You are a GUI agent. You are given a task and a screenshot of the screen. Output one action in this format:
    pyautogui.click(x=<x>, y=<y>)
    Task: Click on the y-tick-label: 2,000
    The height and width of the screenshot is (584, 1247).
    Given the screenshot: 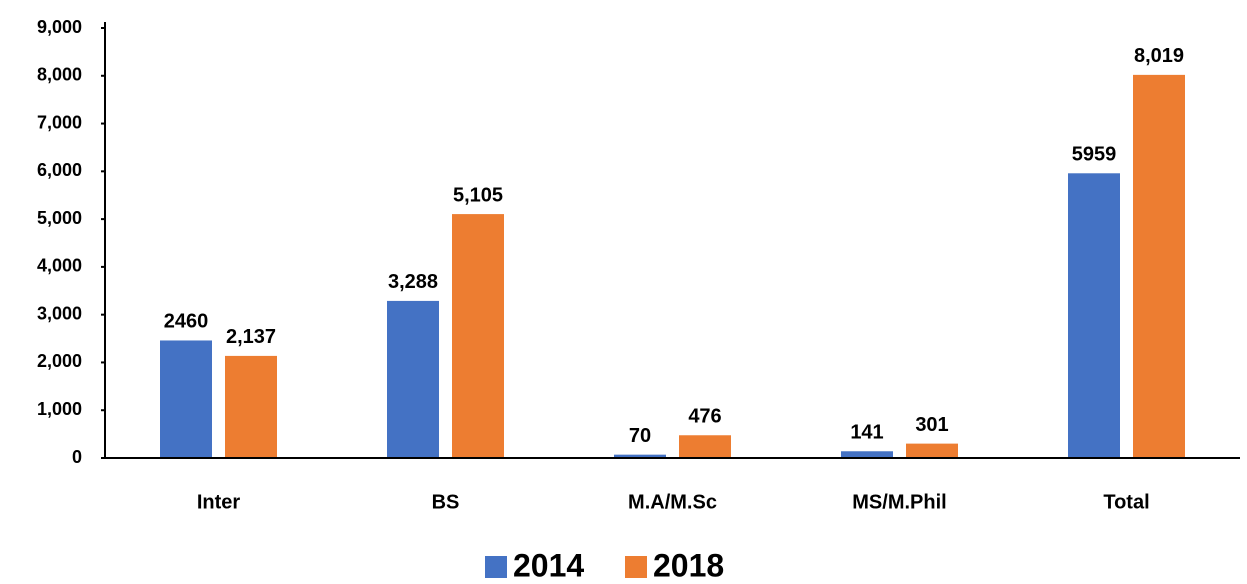 What is the action you would take?
    pyautogui.click(x=59, y=361)
    